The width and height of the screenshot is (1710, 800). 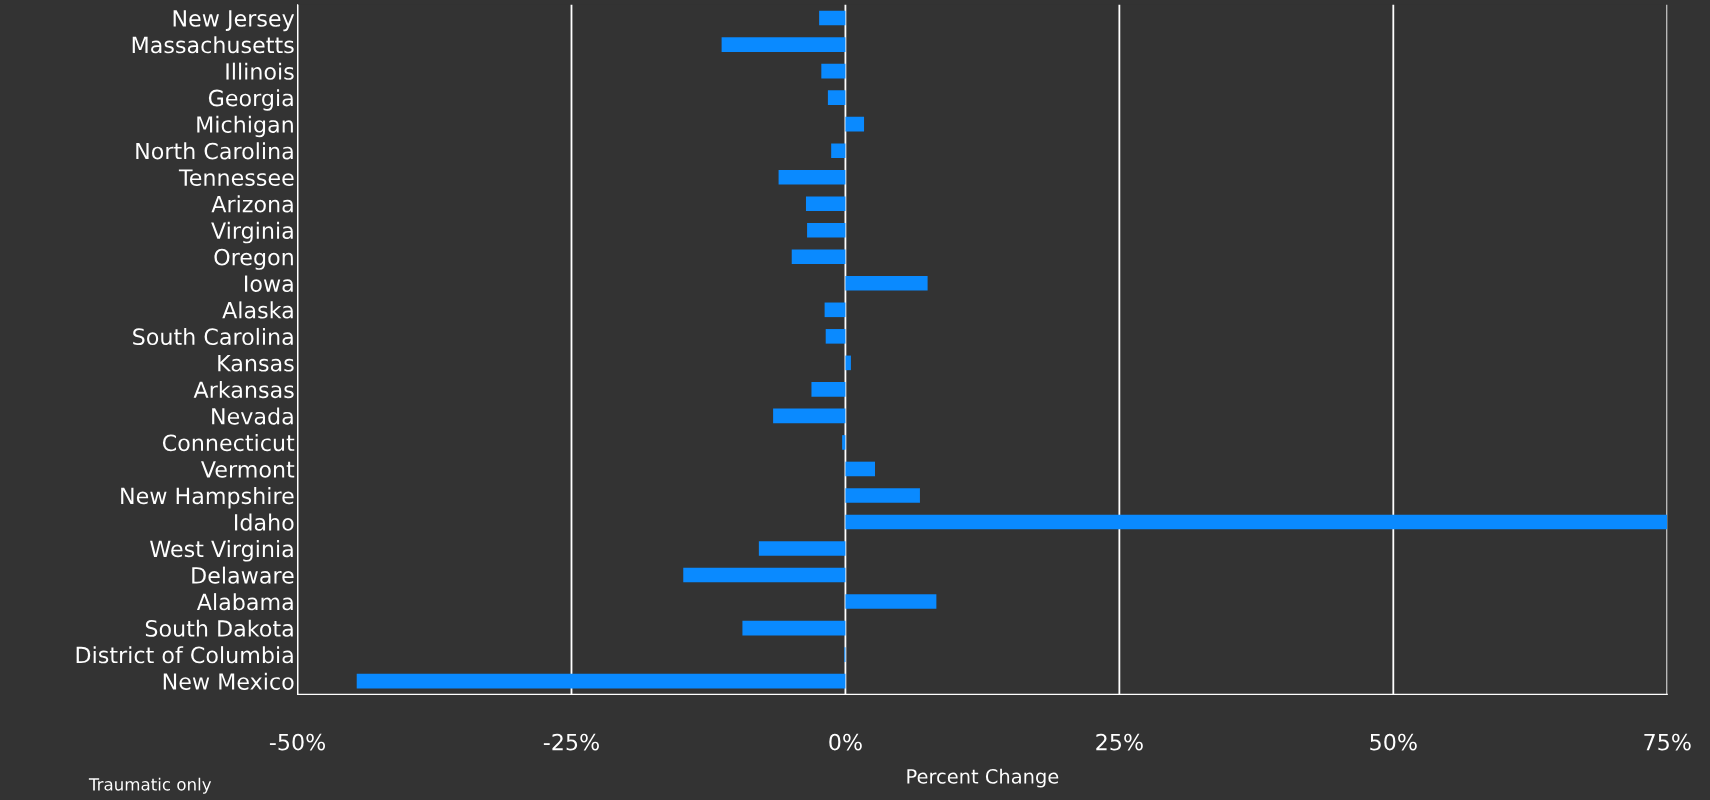 I want to click on y-tick-label: New Hampshire, so click(x=207, y=498).